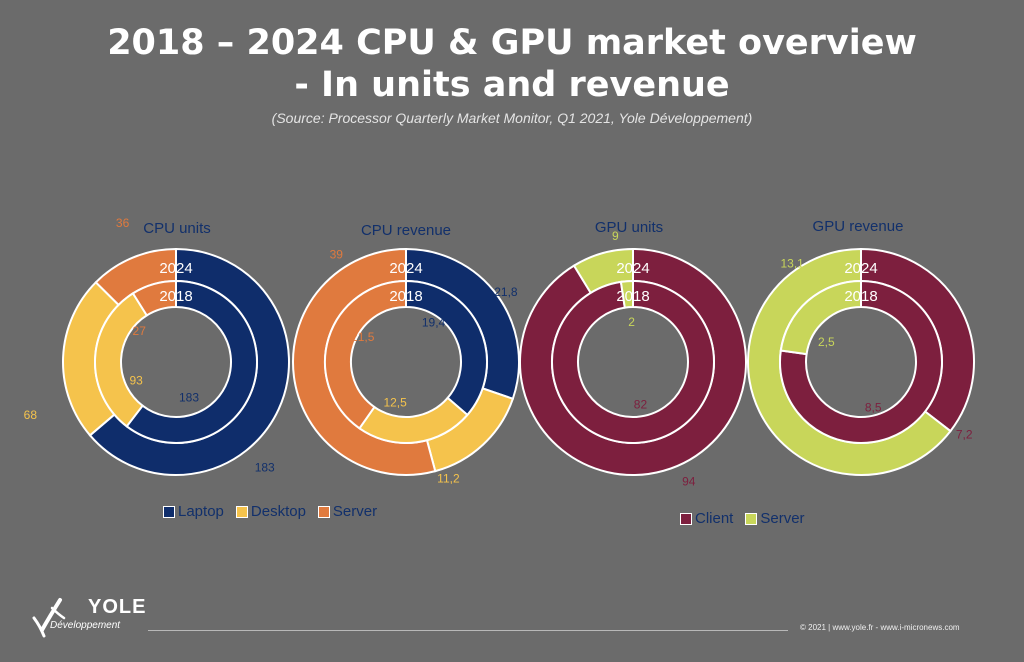 Image resolution: width=1024 pixels, height=662 pixels. What do you see at coordinates (189, 398) in the screenshot?
I see `value-label-inner-laptop: 183` at bounding box center [189, 398].